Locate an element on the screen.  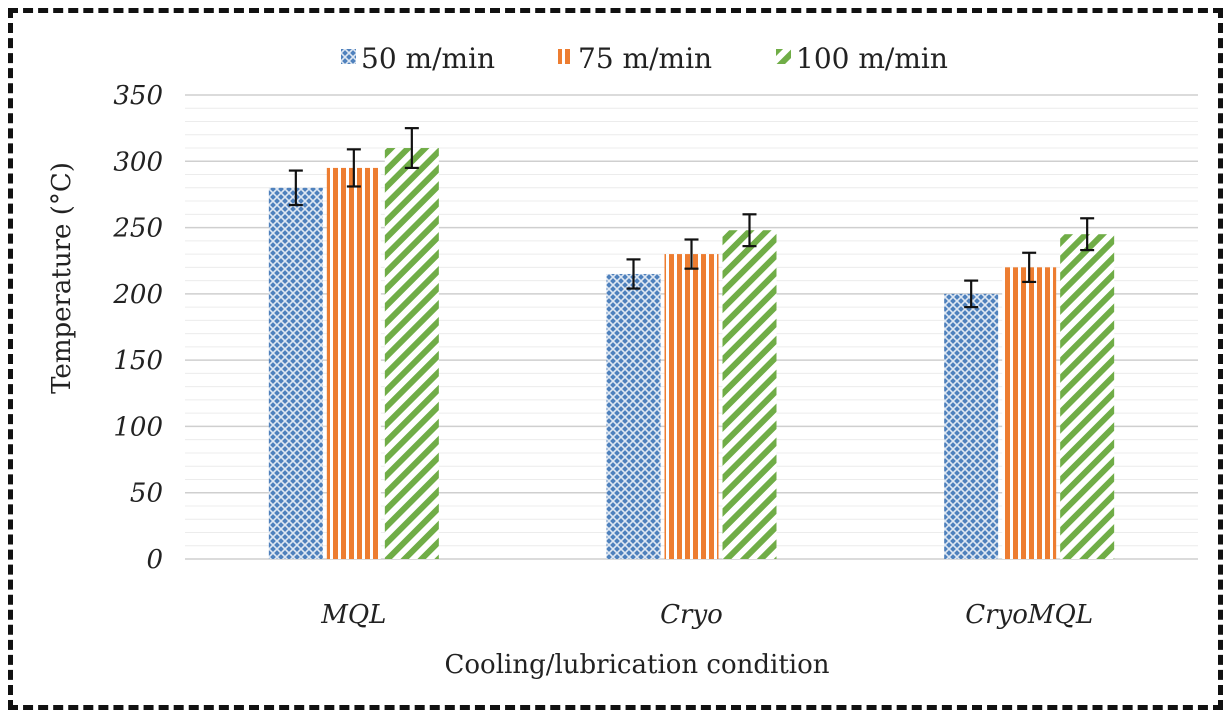
legend-label: 75 m/min is located at coordinates (645, 58).